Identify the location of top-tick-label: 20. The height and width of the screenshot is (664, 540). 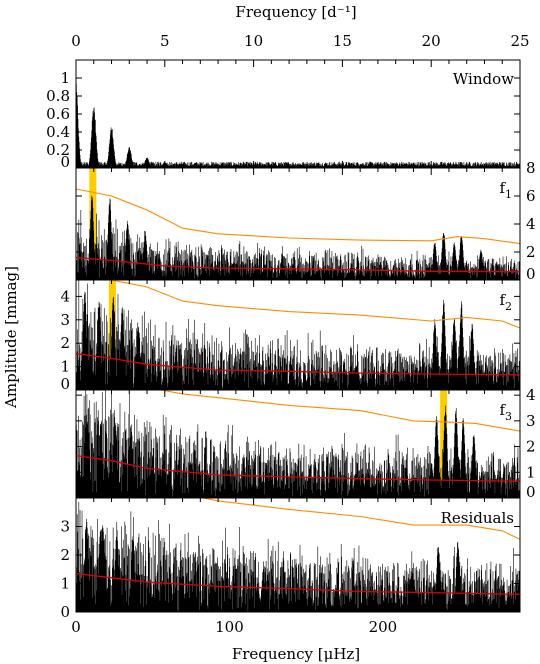
(431, 41).